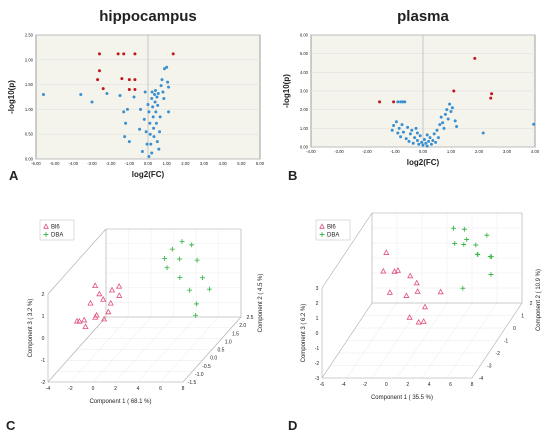  What do you see at coordinates (192, 383) in the screenshot?
I see `y-tick-label: -1.5` at bounding box center [192, 383].